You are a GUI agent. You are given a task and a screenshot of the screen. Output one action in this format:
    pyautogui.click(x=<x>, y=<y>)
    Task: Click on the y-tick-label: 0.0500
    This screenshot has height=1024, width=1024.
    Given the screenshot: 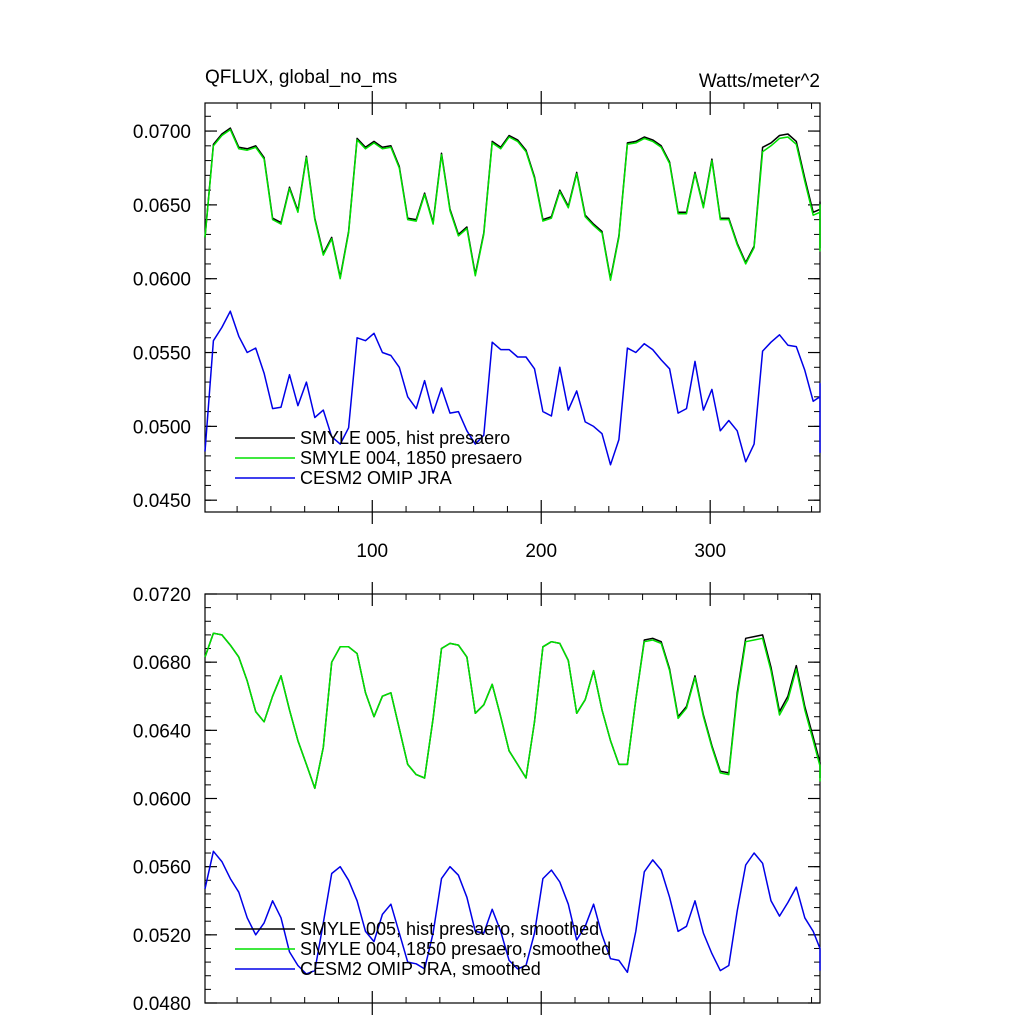 What is the action you would take?
    pyautogui.click(x=162, y=427)
    